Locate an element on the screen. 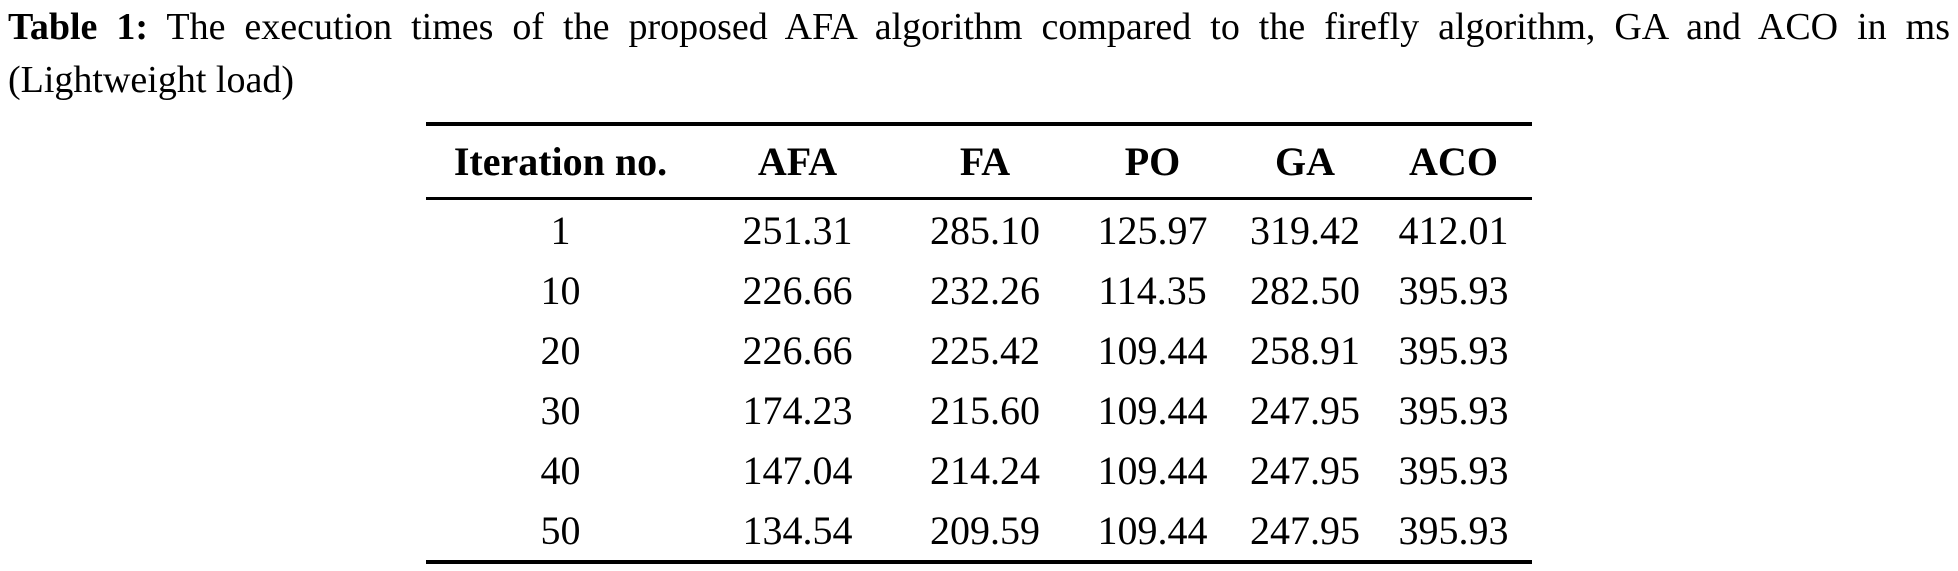  table-row: 40 147.04 214.24 109.44 247.95 395.93 is located at coordinates (979, 470).